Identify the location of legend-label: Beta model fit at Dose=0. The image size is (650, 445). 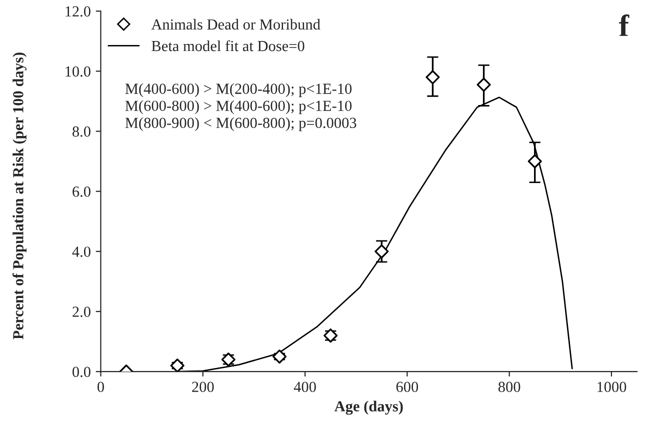
(228, 46).